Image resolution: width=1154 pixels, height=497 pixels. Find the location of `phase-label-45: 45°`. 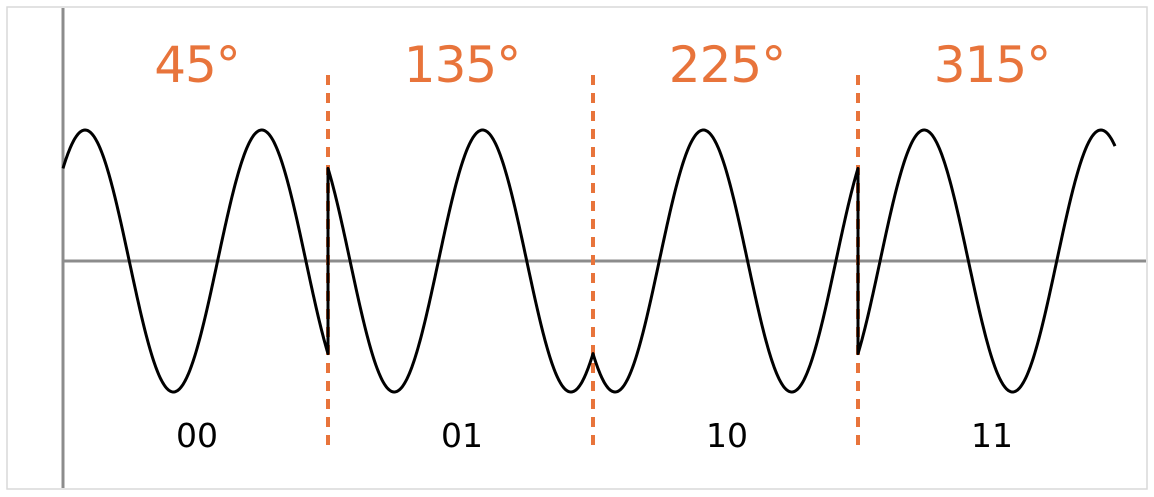

phase-label-45: 45° is located at coordinates (197, 65).